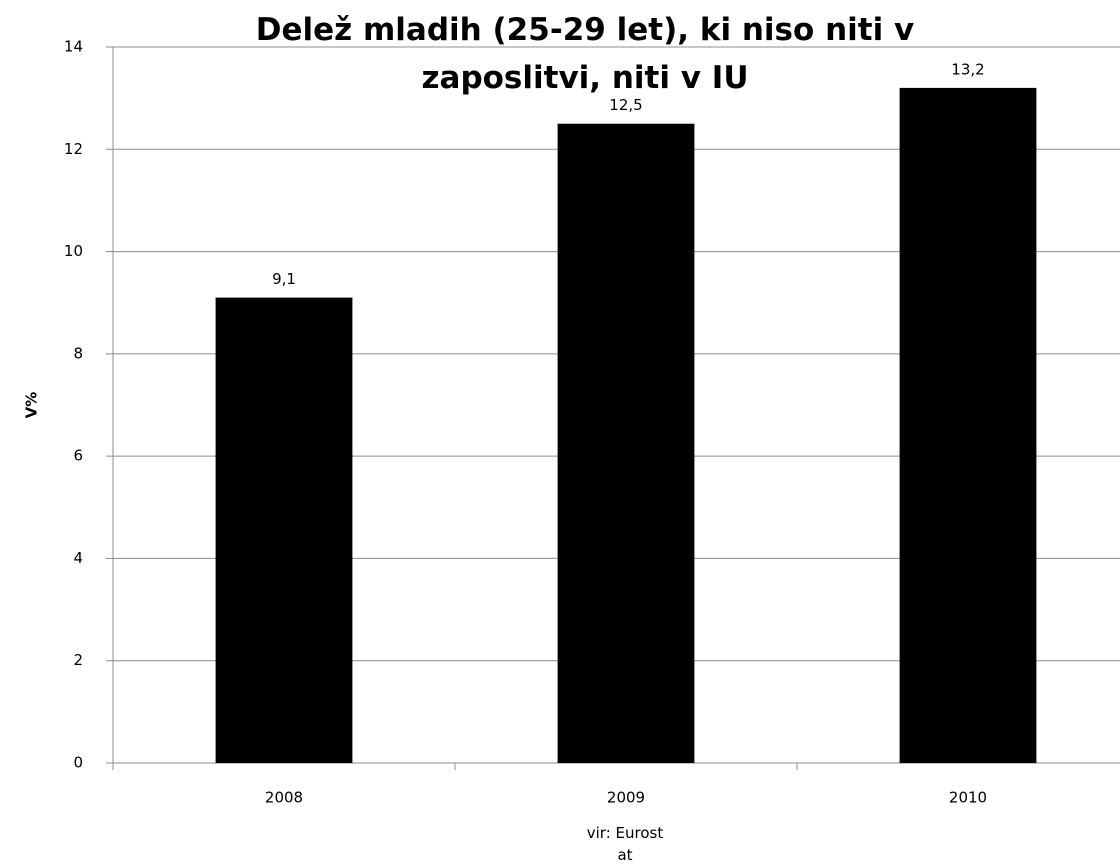  I want to click on data-label: 9,1, so click(284, 279).